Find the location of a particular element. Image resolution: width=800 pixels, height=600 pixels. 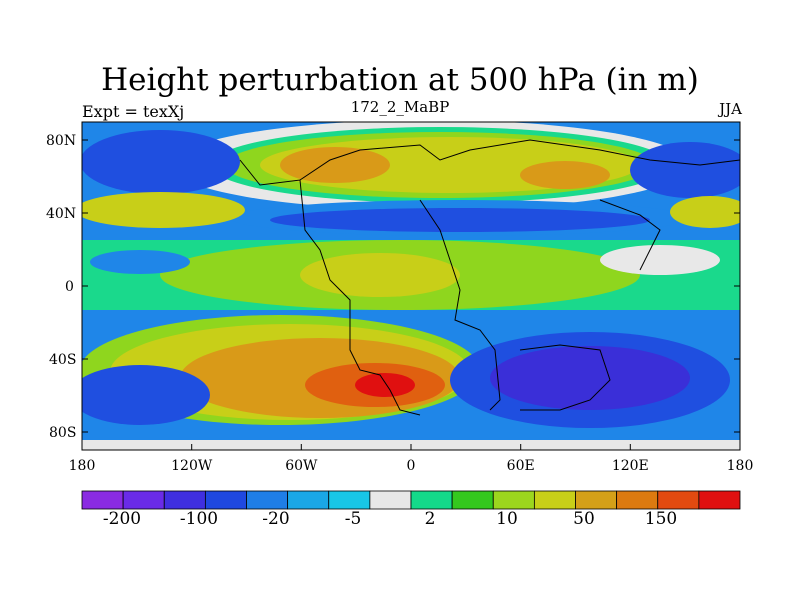

lat-tick-label: 40S is located at coordinates (62, 360).